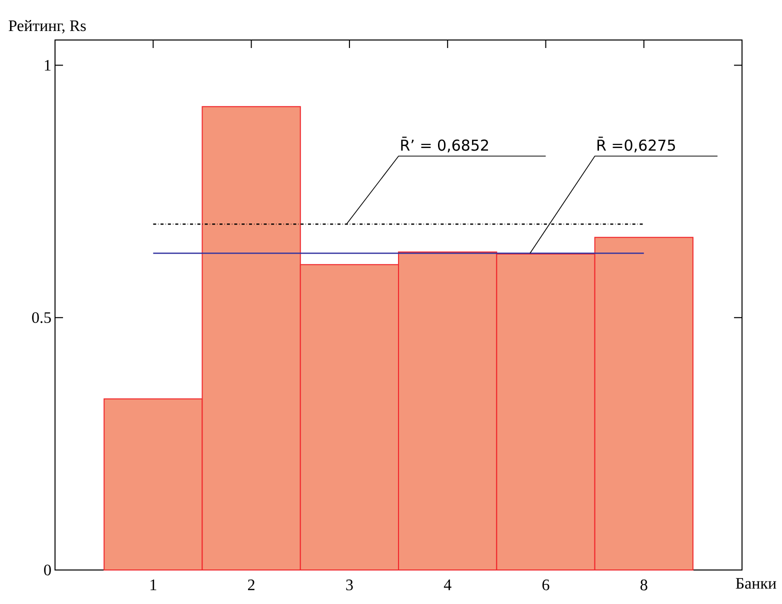 Image resolution: width=782 pixels, height=604 pixels. I want to click on ref-line-label: R̄ =0,6275, so click(636, 144).